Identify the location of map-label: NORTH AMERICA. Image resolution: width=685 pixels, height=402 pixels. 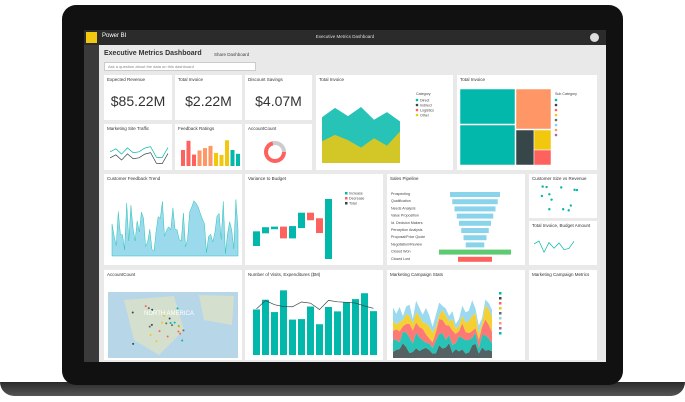
(169, 314).